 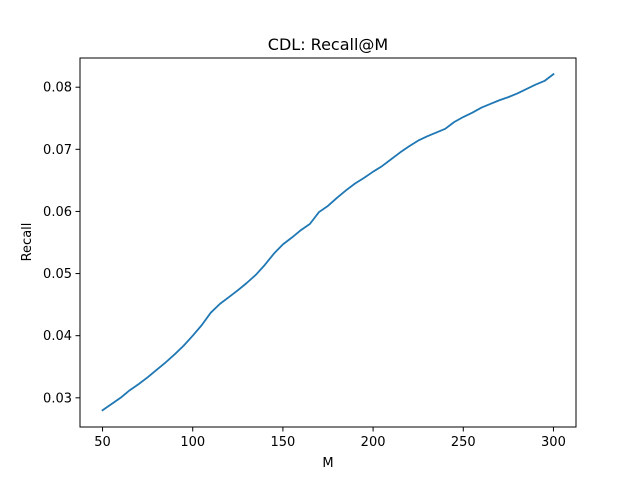 I want to click on y-tick-label: 0.03, so click(x=57, y=398).